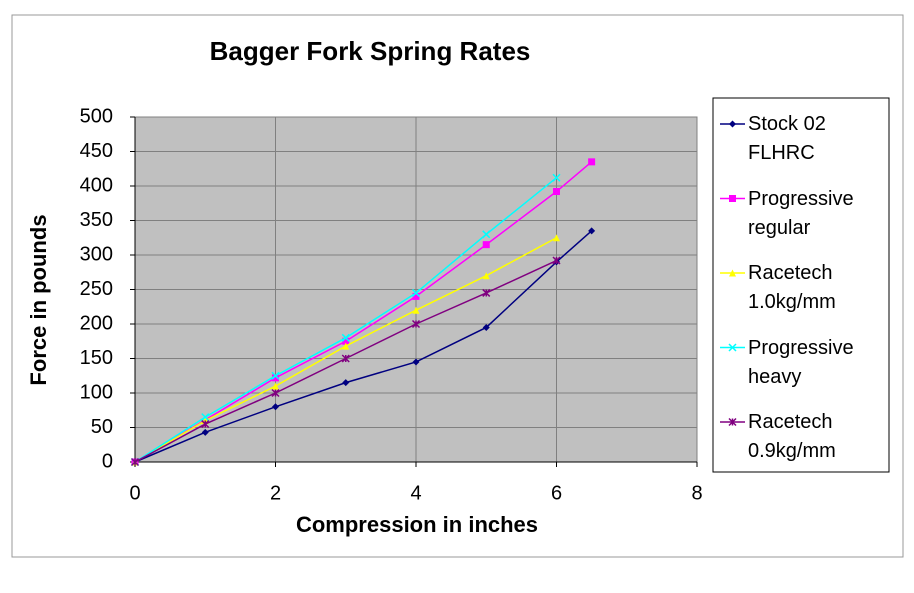 The image size is (914, 593). Describe the element at coordinates (96, 220) in the screenshot. I see `y-tick-label: 350` at that location.